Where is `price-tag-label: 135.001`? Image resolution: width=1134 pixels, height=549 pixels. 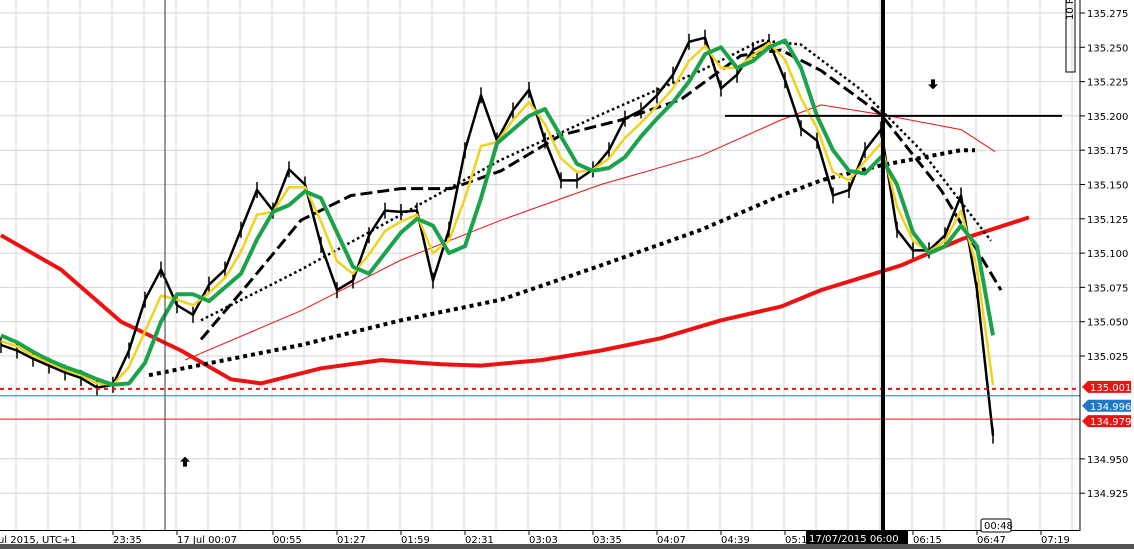 price-tag-label: 135.001 is located at coordinates (1110, 388).